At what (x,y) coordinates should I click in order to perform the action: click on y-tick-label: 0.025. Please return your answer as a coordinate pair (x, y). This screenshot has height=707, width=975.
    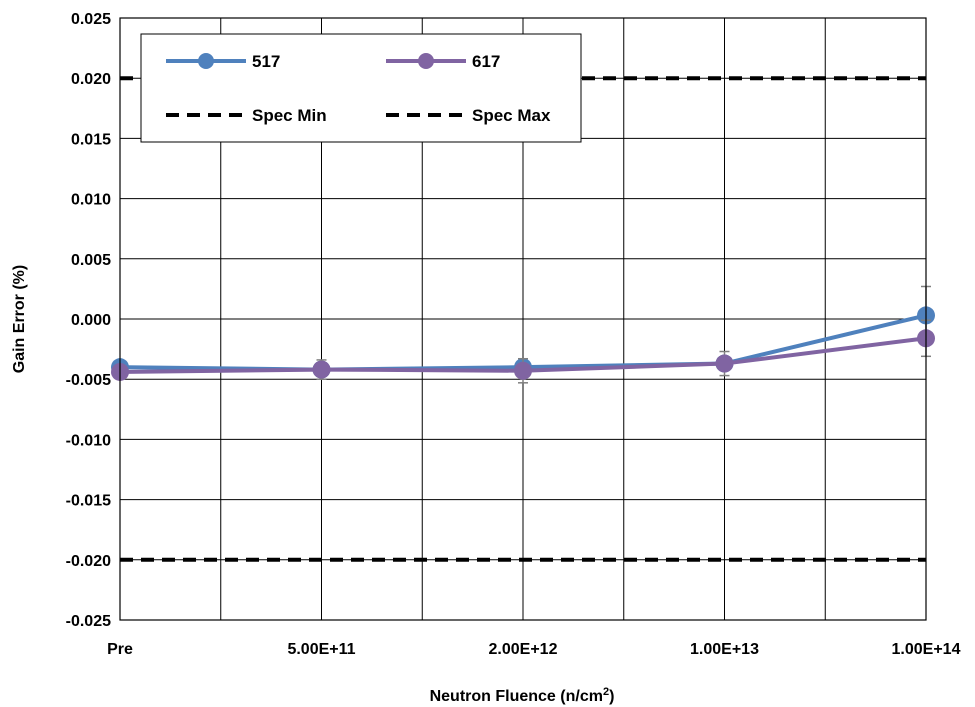
    Looking at the image, I should click on (91, 19).